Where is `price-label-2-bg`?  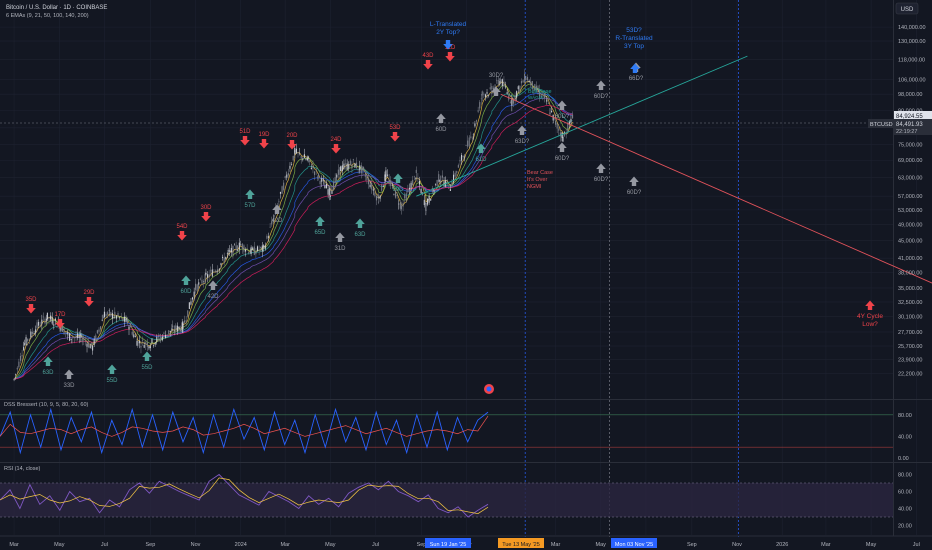 price-label-2-bg is located at coordinates (913, 127).